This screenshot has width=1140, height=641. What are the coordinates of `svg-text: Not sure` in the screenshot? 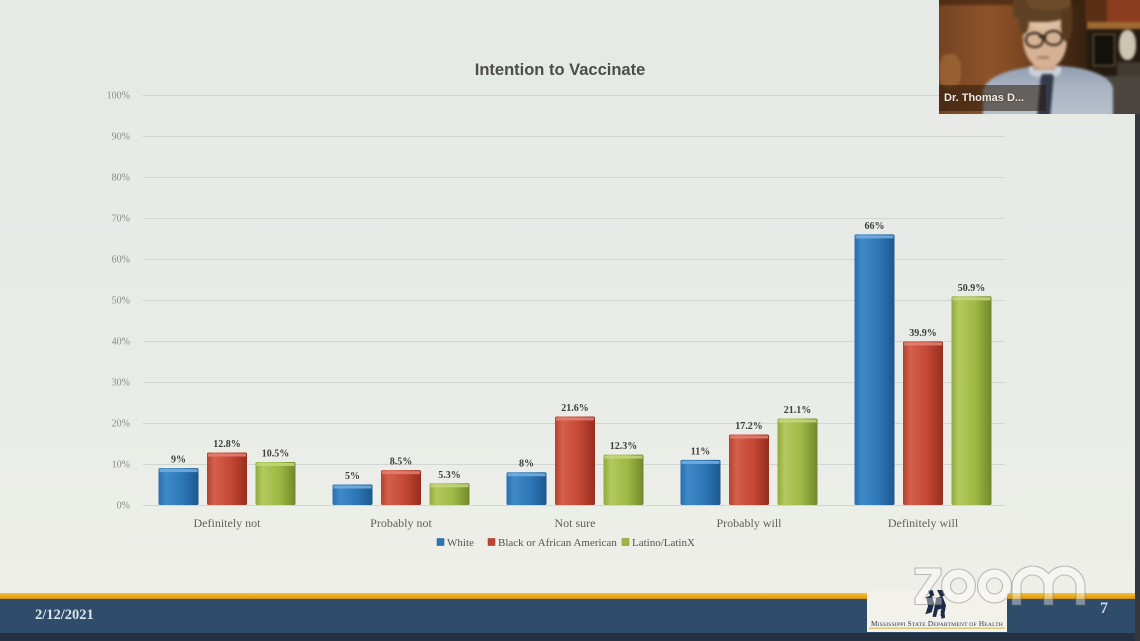 It's located at (575, 523).